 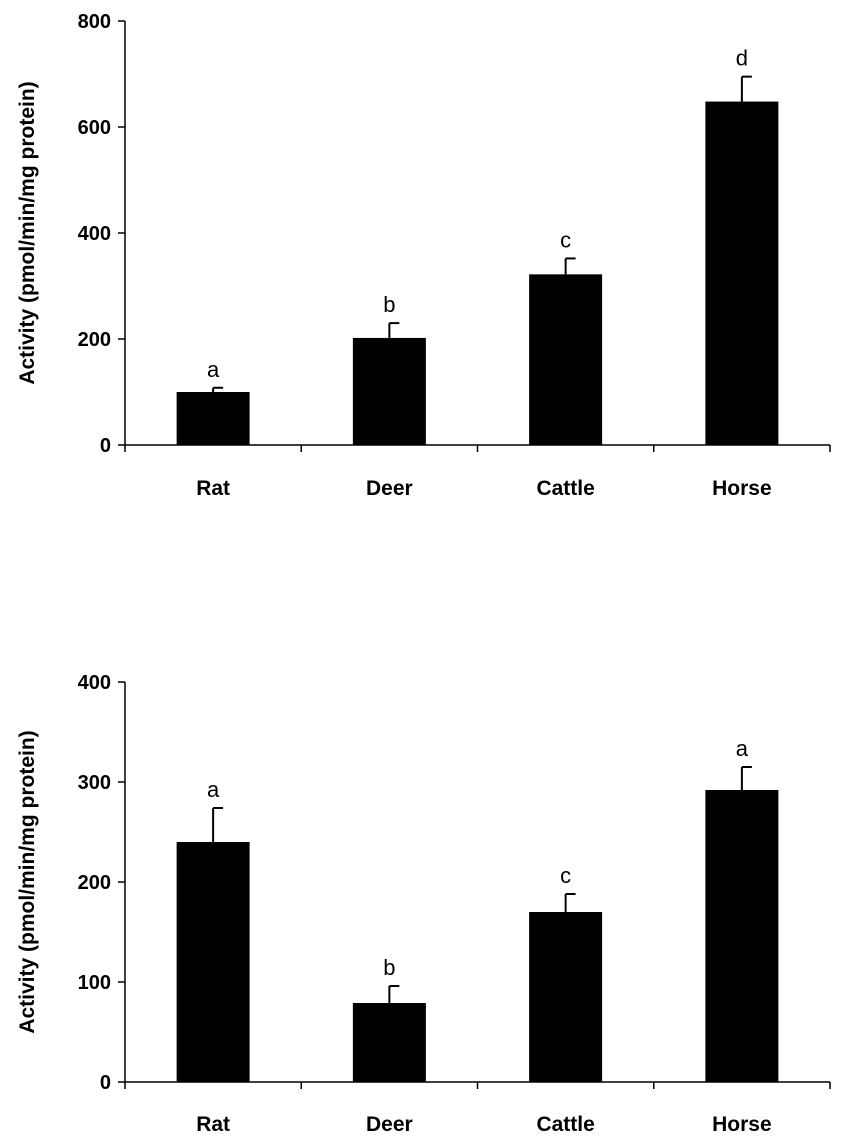 I want to click on significance-label-horse: d, so click(x=742, y=58).